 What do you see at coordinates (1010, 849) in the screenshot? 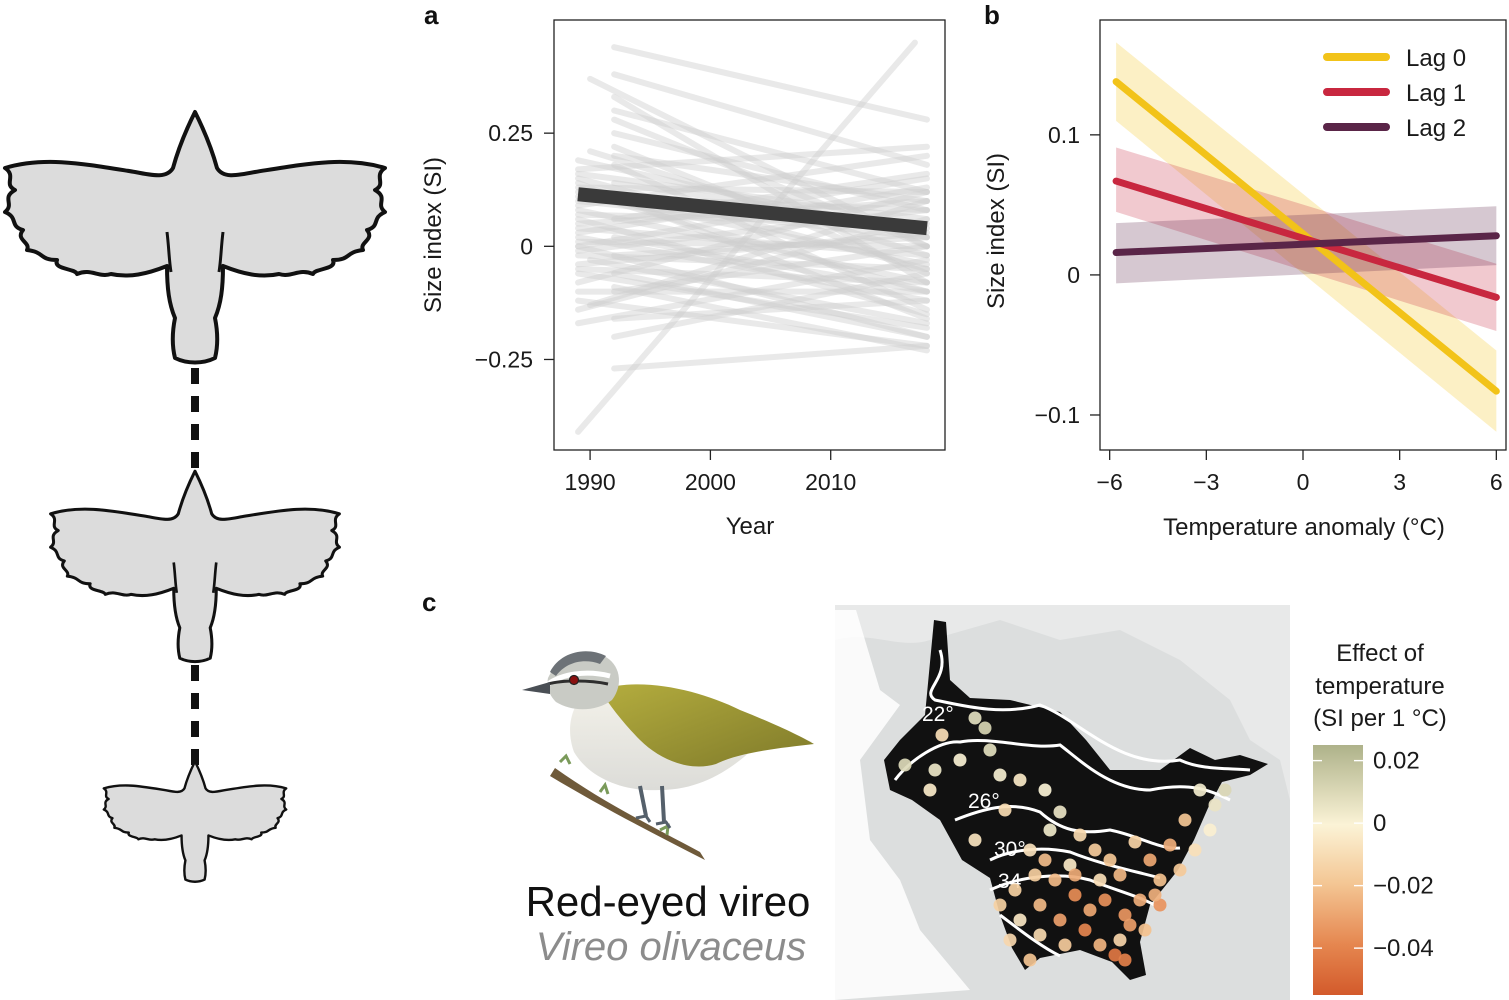
I see `isotherm-label-30: 30°` at bounding box center [1010, 849].